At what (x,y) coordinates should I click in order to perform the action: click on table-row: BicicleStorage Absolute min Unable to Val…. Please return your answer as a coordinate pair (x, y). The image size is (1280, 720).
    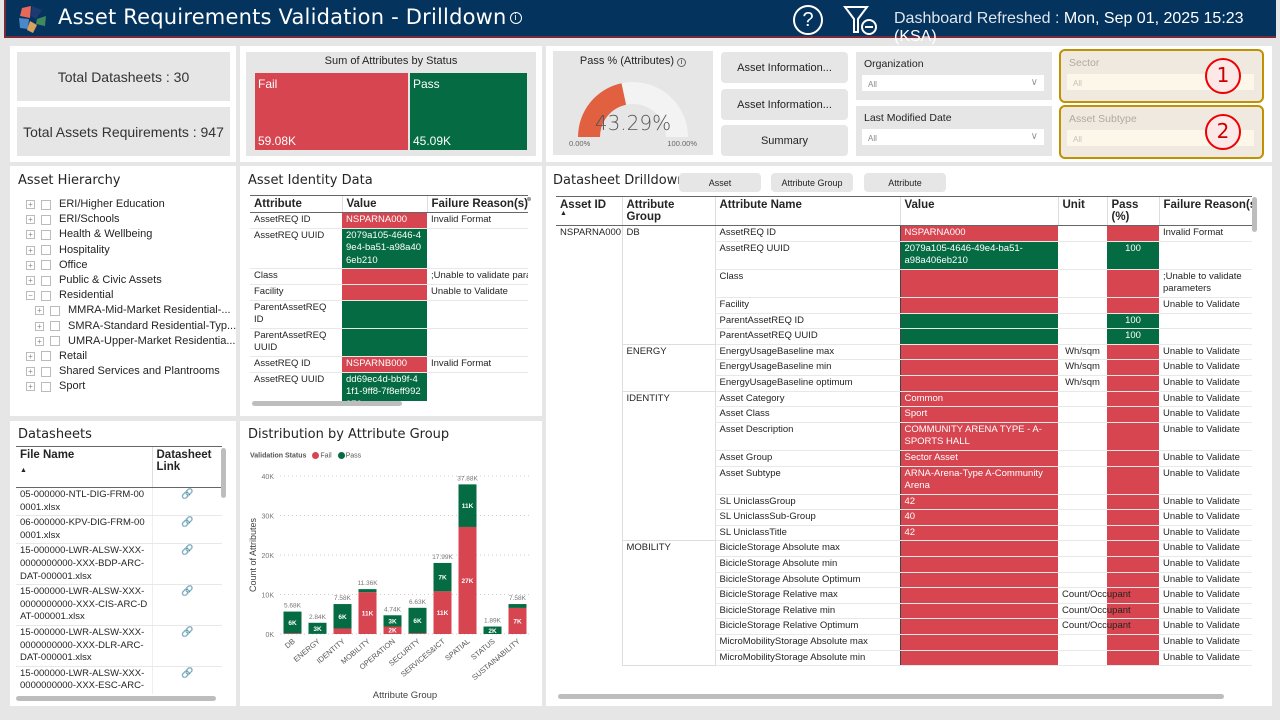
    Looking at the image, I should click on (904, 564).